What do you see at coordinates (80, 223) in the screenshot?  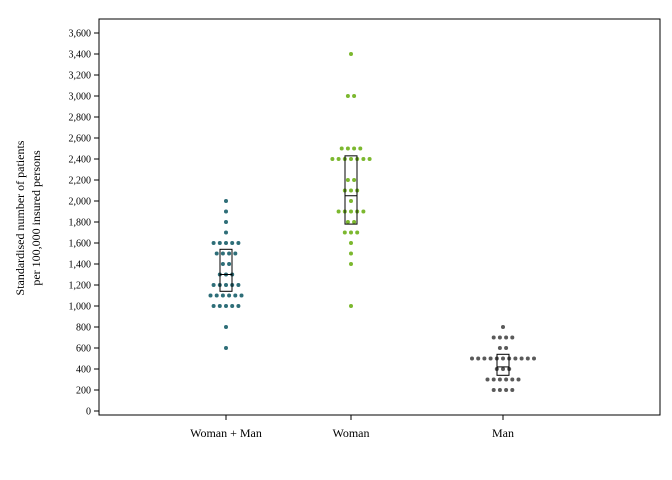 I see `y-tick-label: 1,800` at bounding box center [80, 223].